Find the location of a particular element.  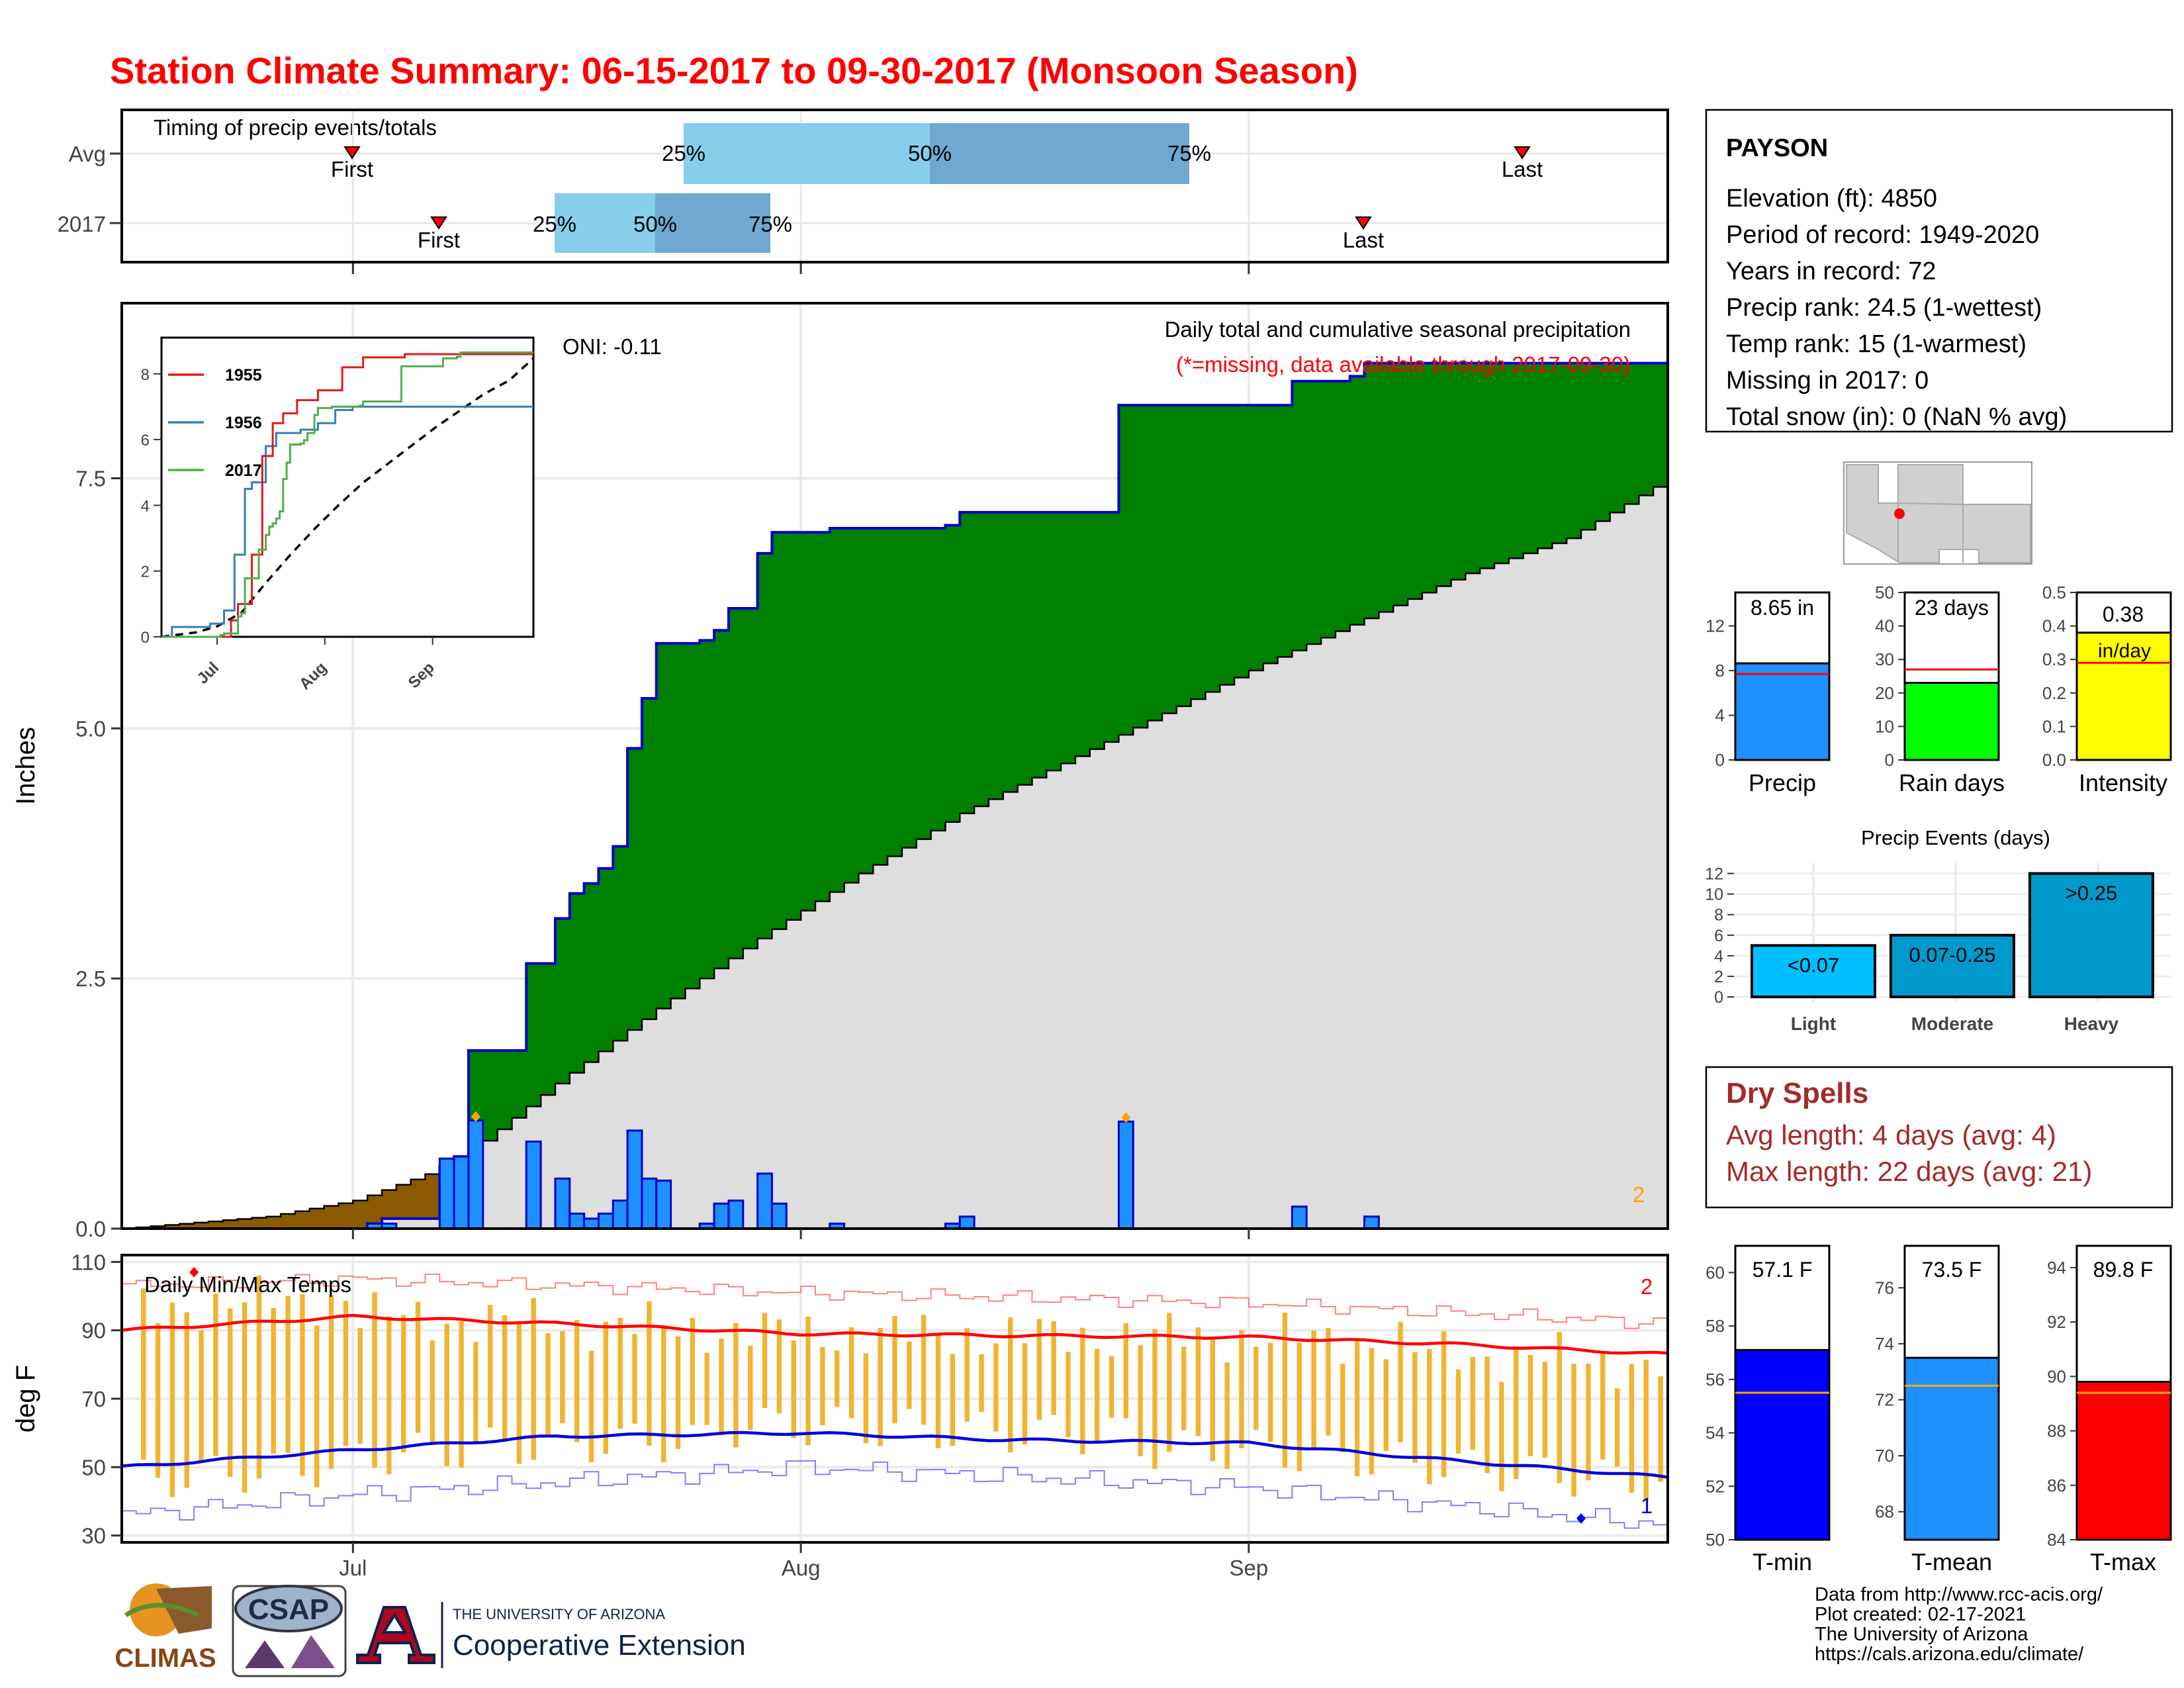

summary-ytick-label: 0 is located at coordinates (1889, 760).